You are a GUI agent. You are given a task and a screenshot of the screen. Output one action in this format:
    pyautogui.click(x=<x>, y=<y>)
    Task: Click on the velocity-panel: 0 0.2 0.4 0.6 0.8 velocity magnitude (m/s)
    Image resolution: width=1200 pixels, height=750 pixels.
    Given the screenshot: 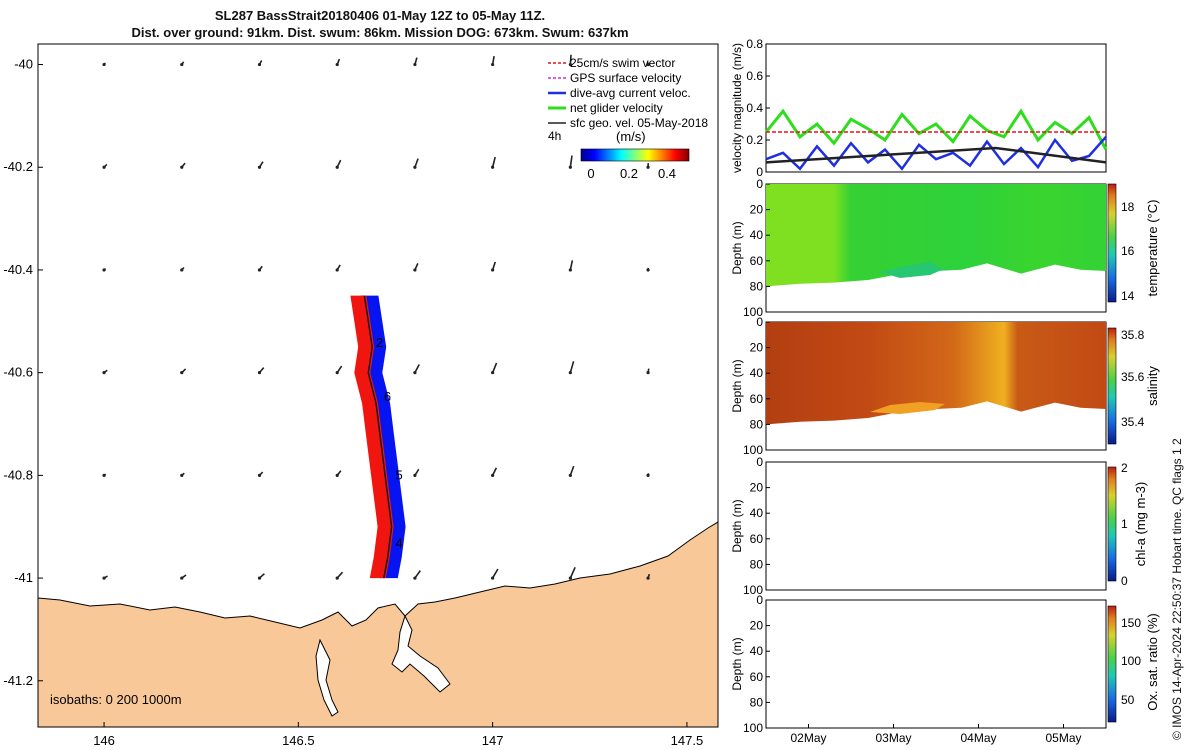 What is the action you would take?
    pyautogui.click(x=919, y=108)
    